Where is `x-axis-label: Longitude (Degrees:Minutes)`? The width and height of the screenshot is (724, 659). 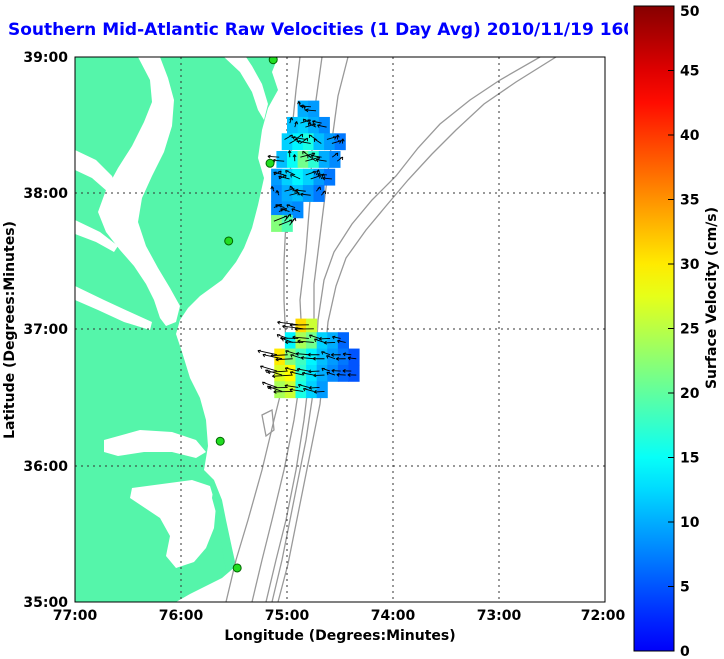
x-axis-label: Longitude (Degrees:Minutes) is located at coordinates (339, 636).